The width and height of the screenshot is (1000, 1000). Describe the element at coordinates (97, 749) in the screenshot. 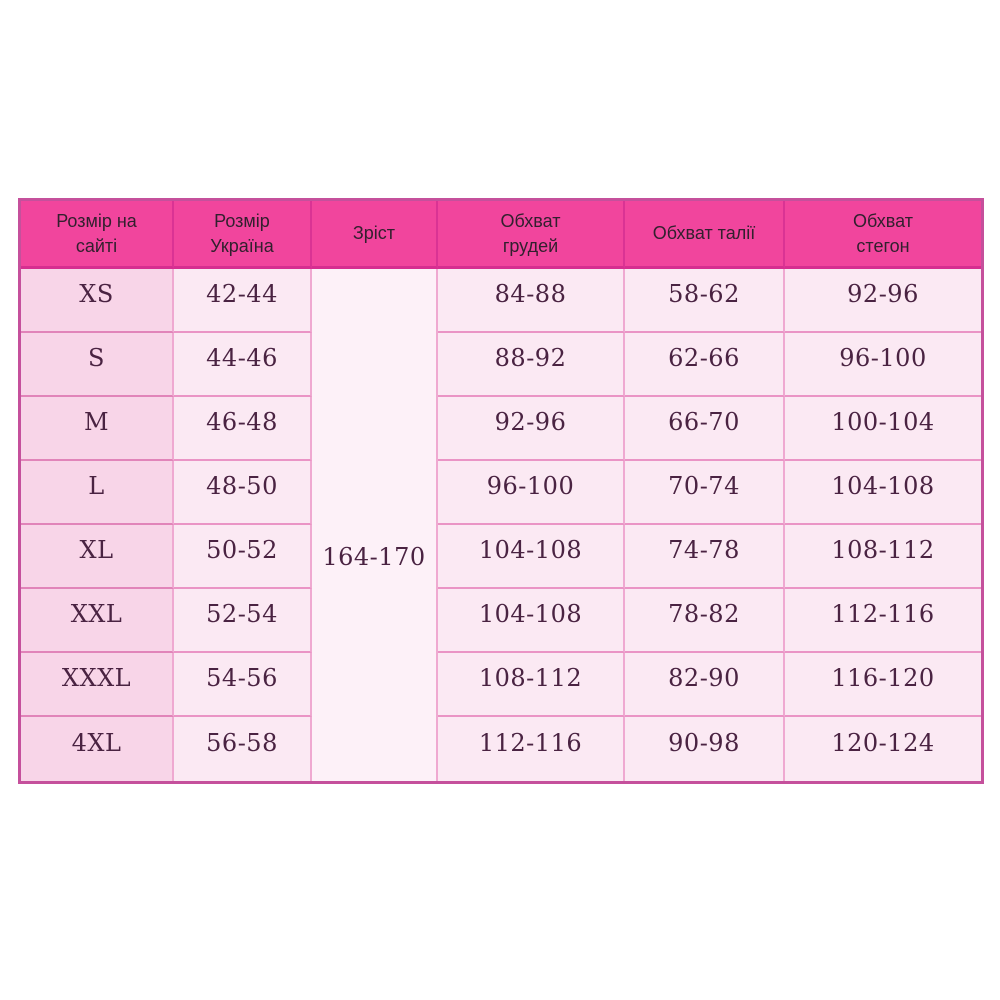

I see `cell-site-size: 4XL` at that location.